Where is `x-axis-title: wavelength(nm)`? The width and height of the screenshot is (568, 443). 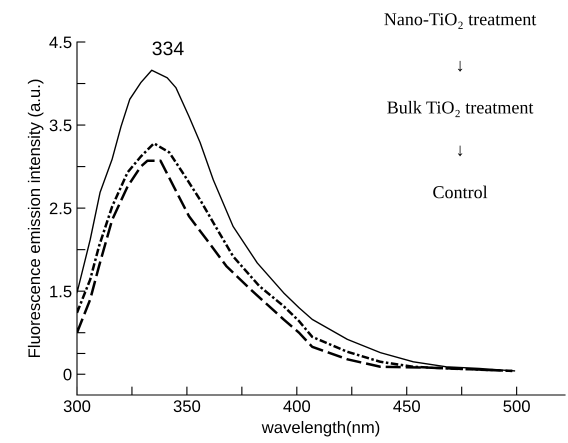
x-axis-title: wavelength(nm) is located at coordinates (321, 428).